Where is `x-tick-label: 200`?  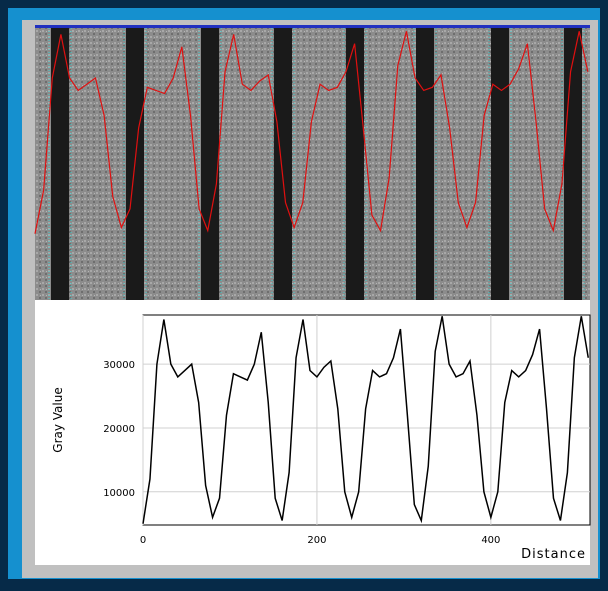
x-tick-label: 200 is located at coordinates (316, 540).